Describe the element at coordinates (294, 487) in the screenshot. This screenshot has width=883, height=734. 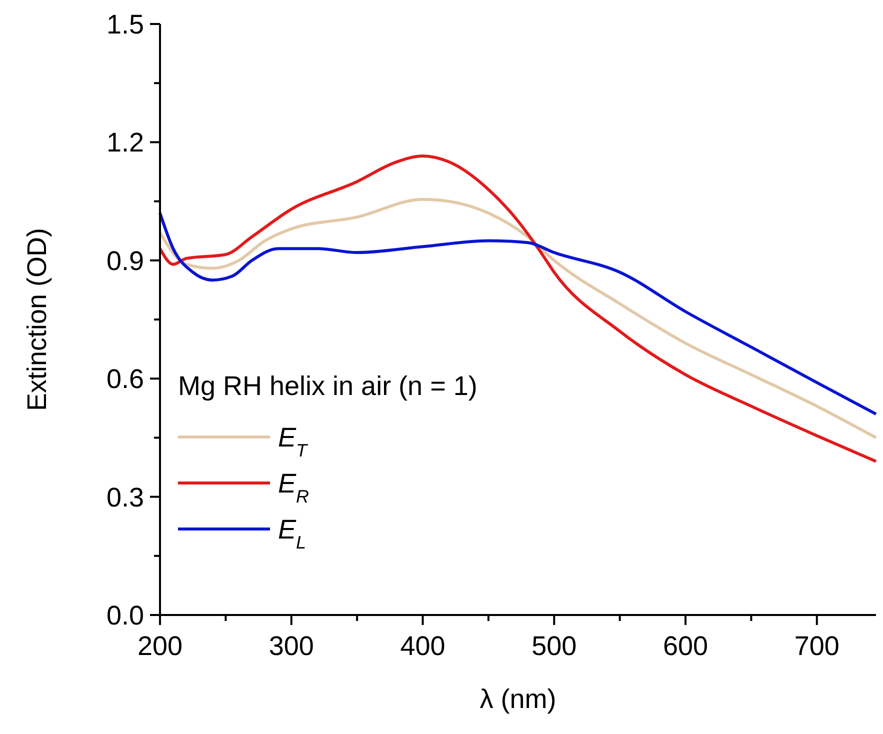
I see `legend-label: E$_{R}$` at that location.